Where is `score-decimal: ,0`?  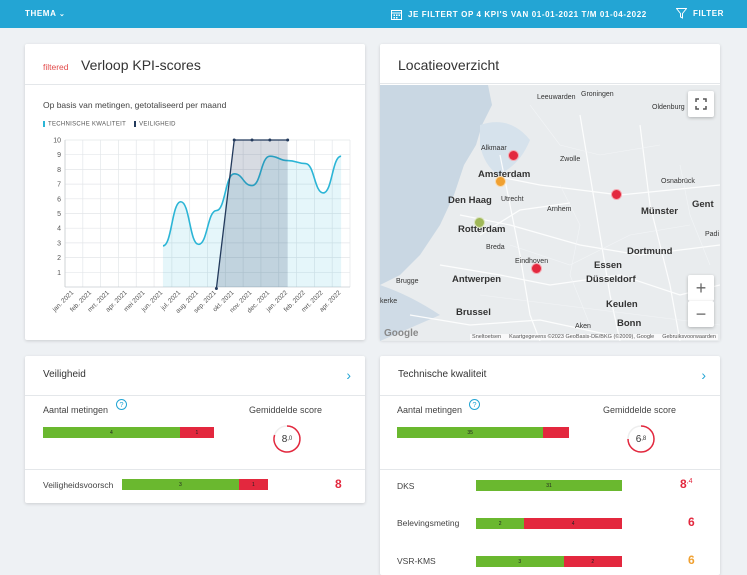 score-decimal: ,0 is located at coordinates (290, 439).